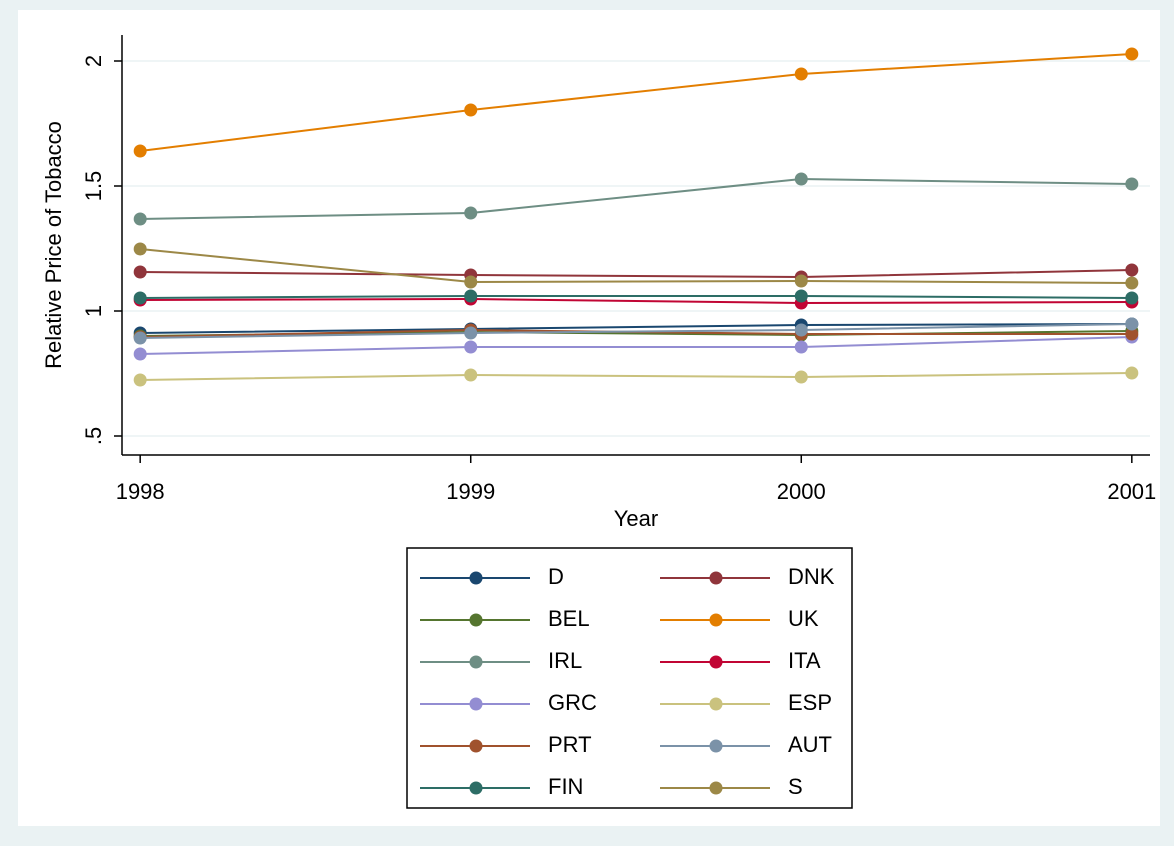 Image resolution: width=1174 pixels, height=846 pixels. I want to click on y-tick-label: 2, so click(93, 61).